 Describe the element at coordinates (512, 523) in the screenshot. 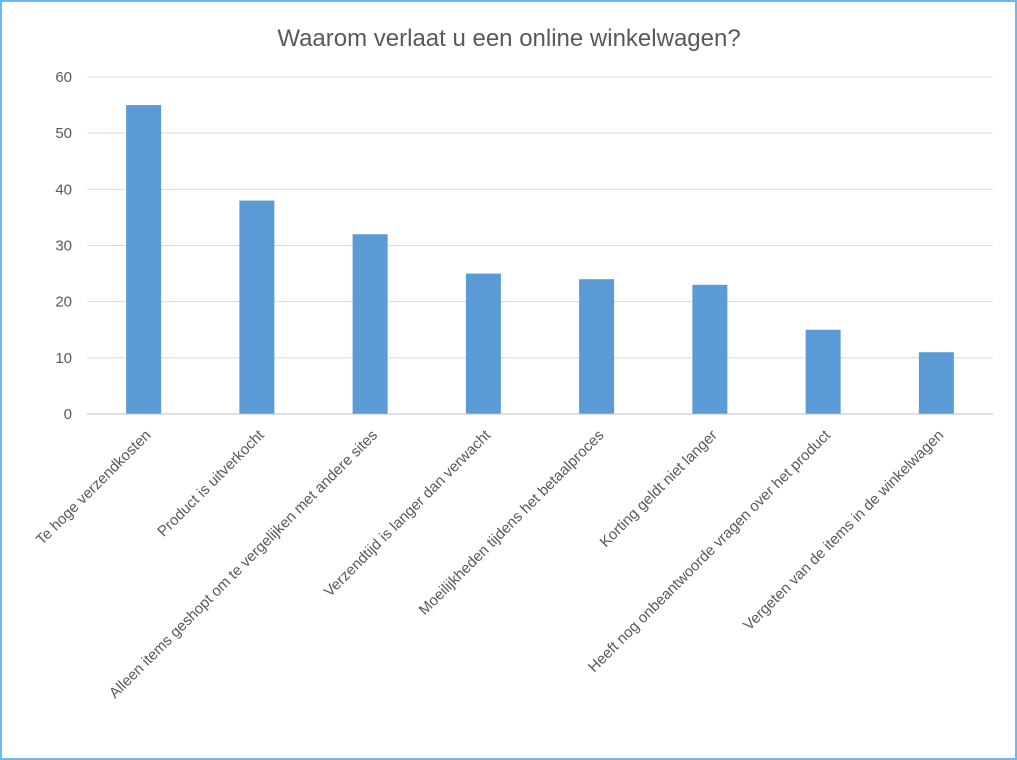

I see `x-tick-label: Moeilijkheden tijdens het betaalproces` at that location.